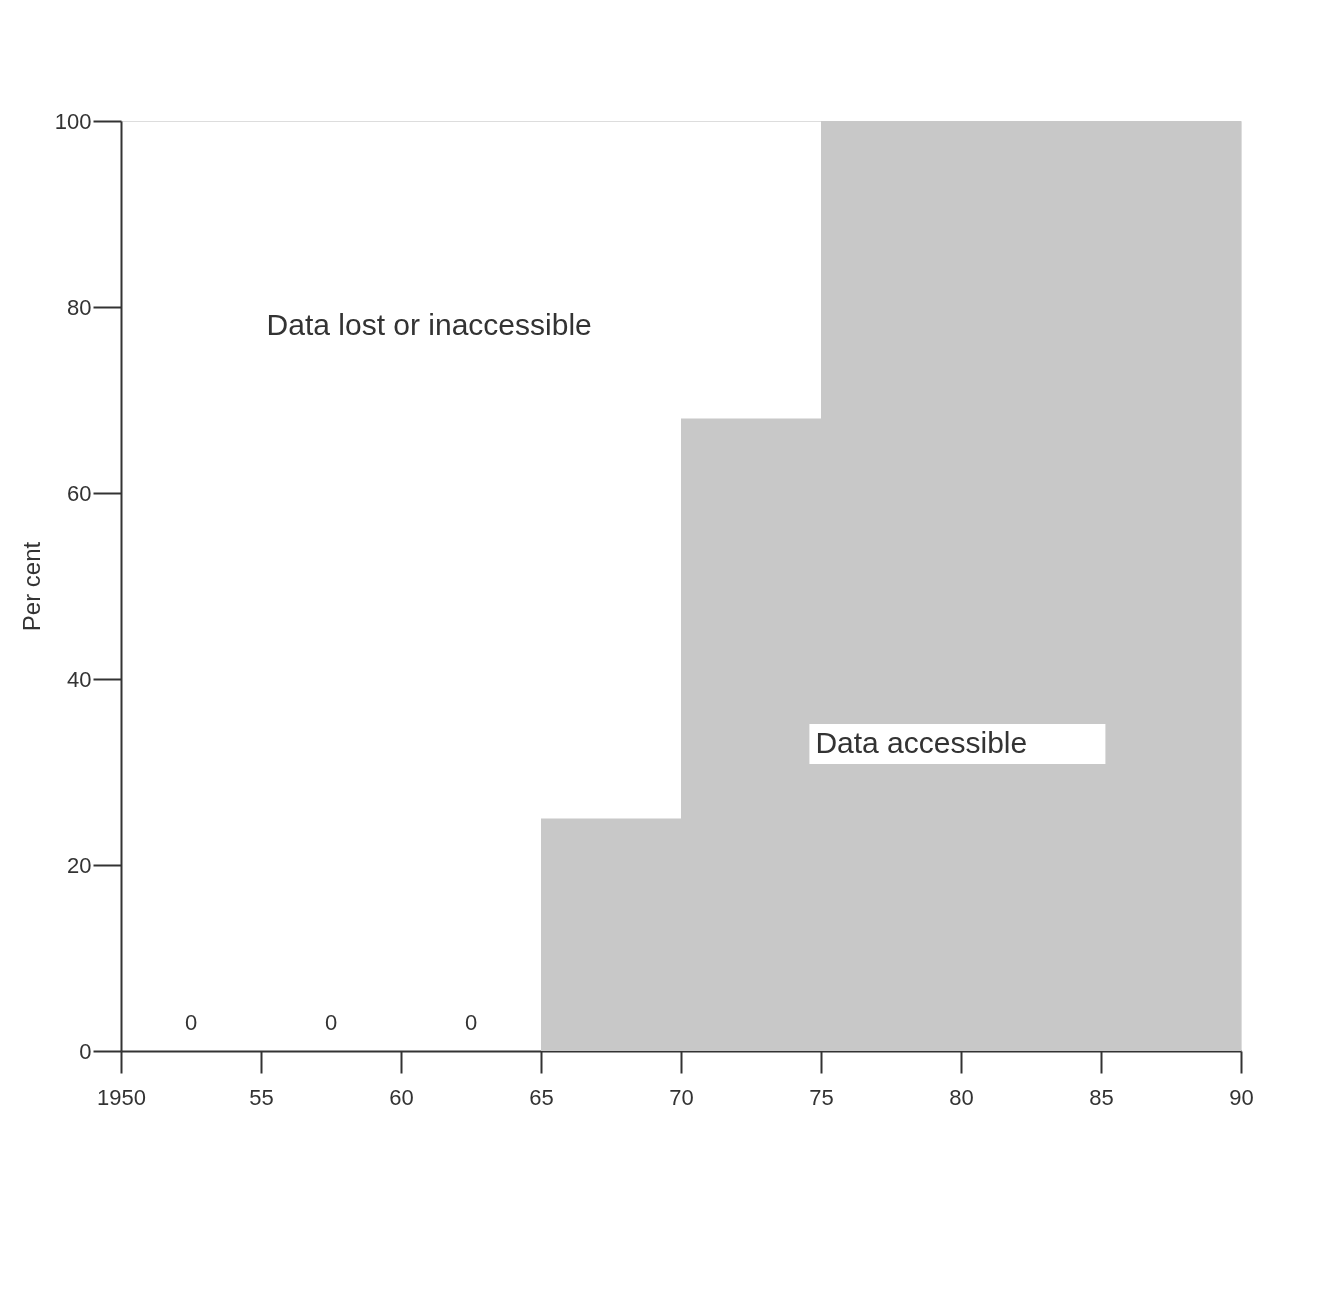 Image resolution: width=1333 pixels, height=1290 pixels. What do you see at coordinates (121, 1097) in the screenshot?
I see `x-tick-label: 1950` at bounding box center [121, 1097].